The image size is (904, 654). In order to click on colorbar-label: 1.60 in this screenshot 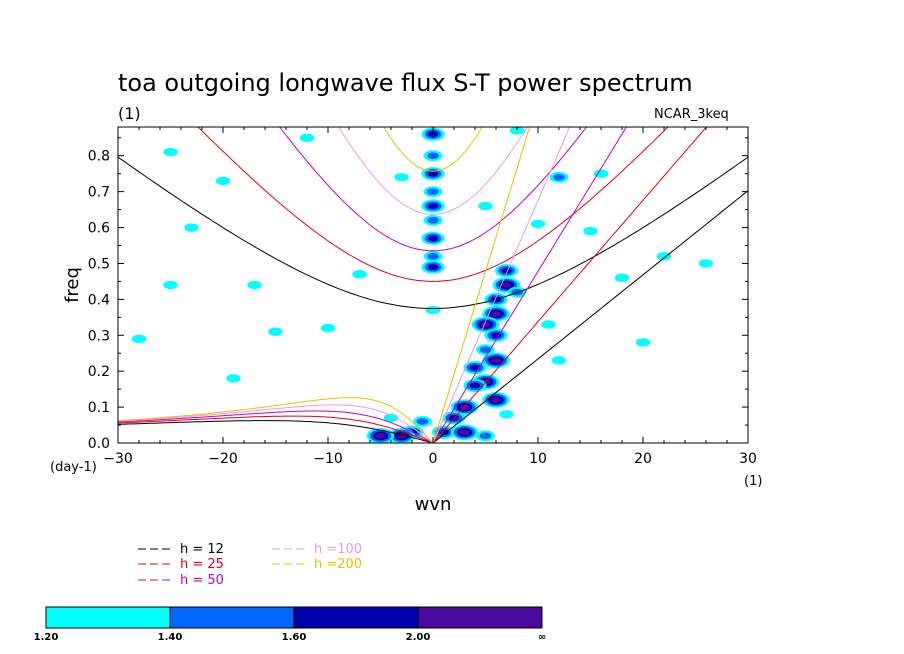, I will do `click(294, 637)`.